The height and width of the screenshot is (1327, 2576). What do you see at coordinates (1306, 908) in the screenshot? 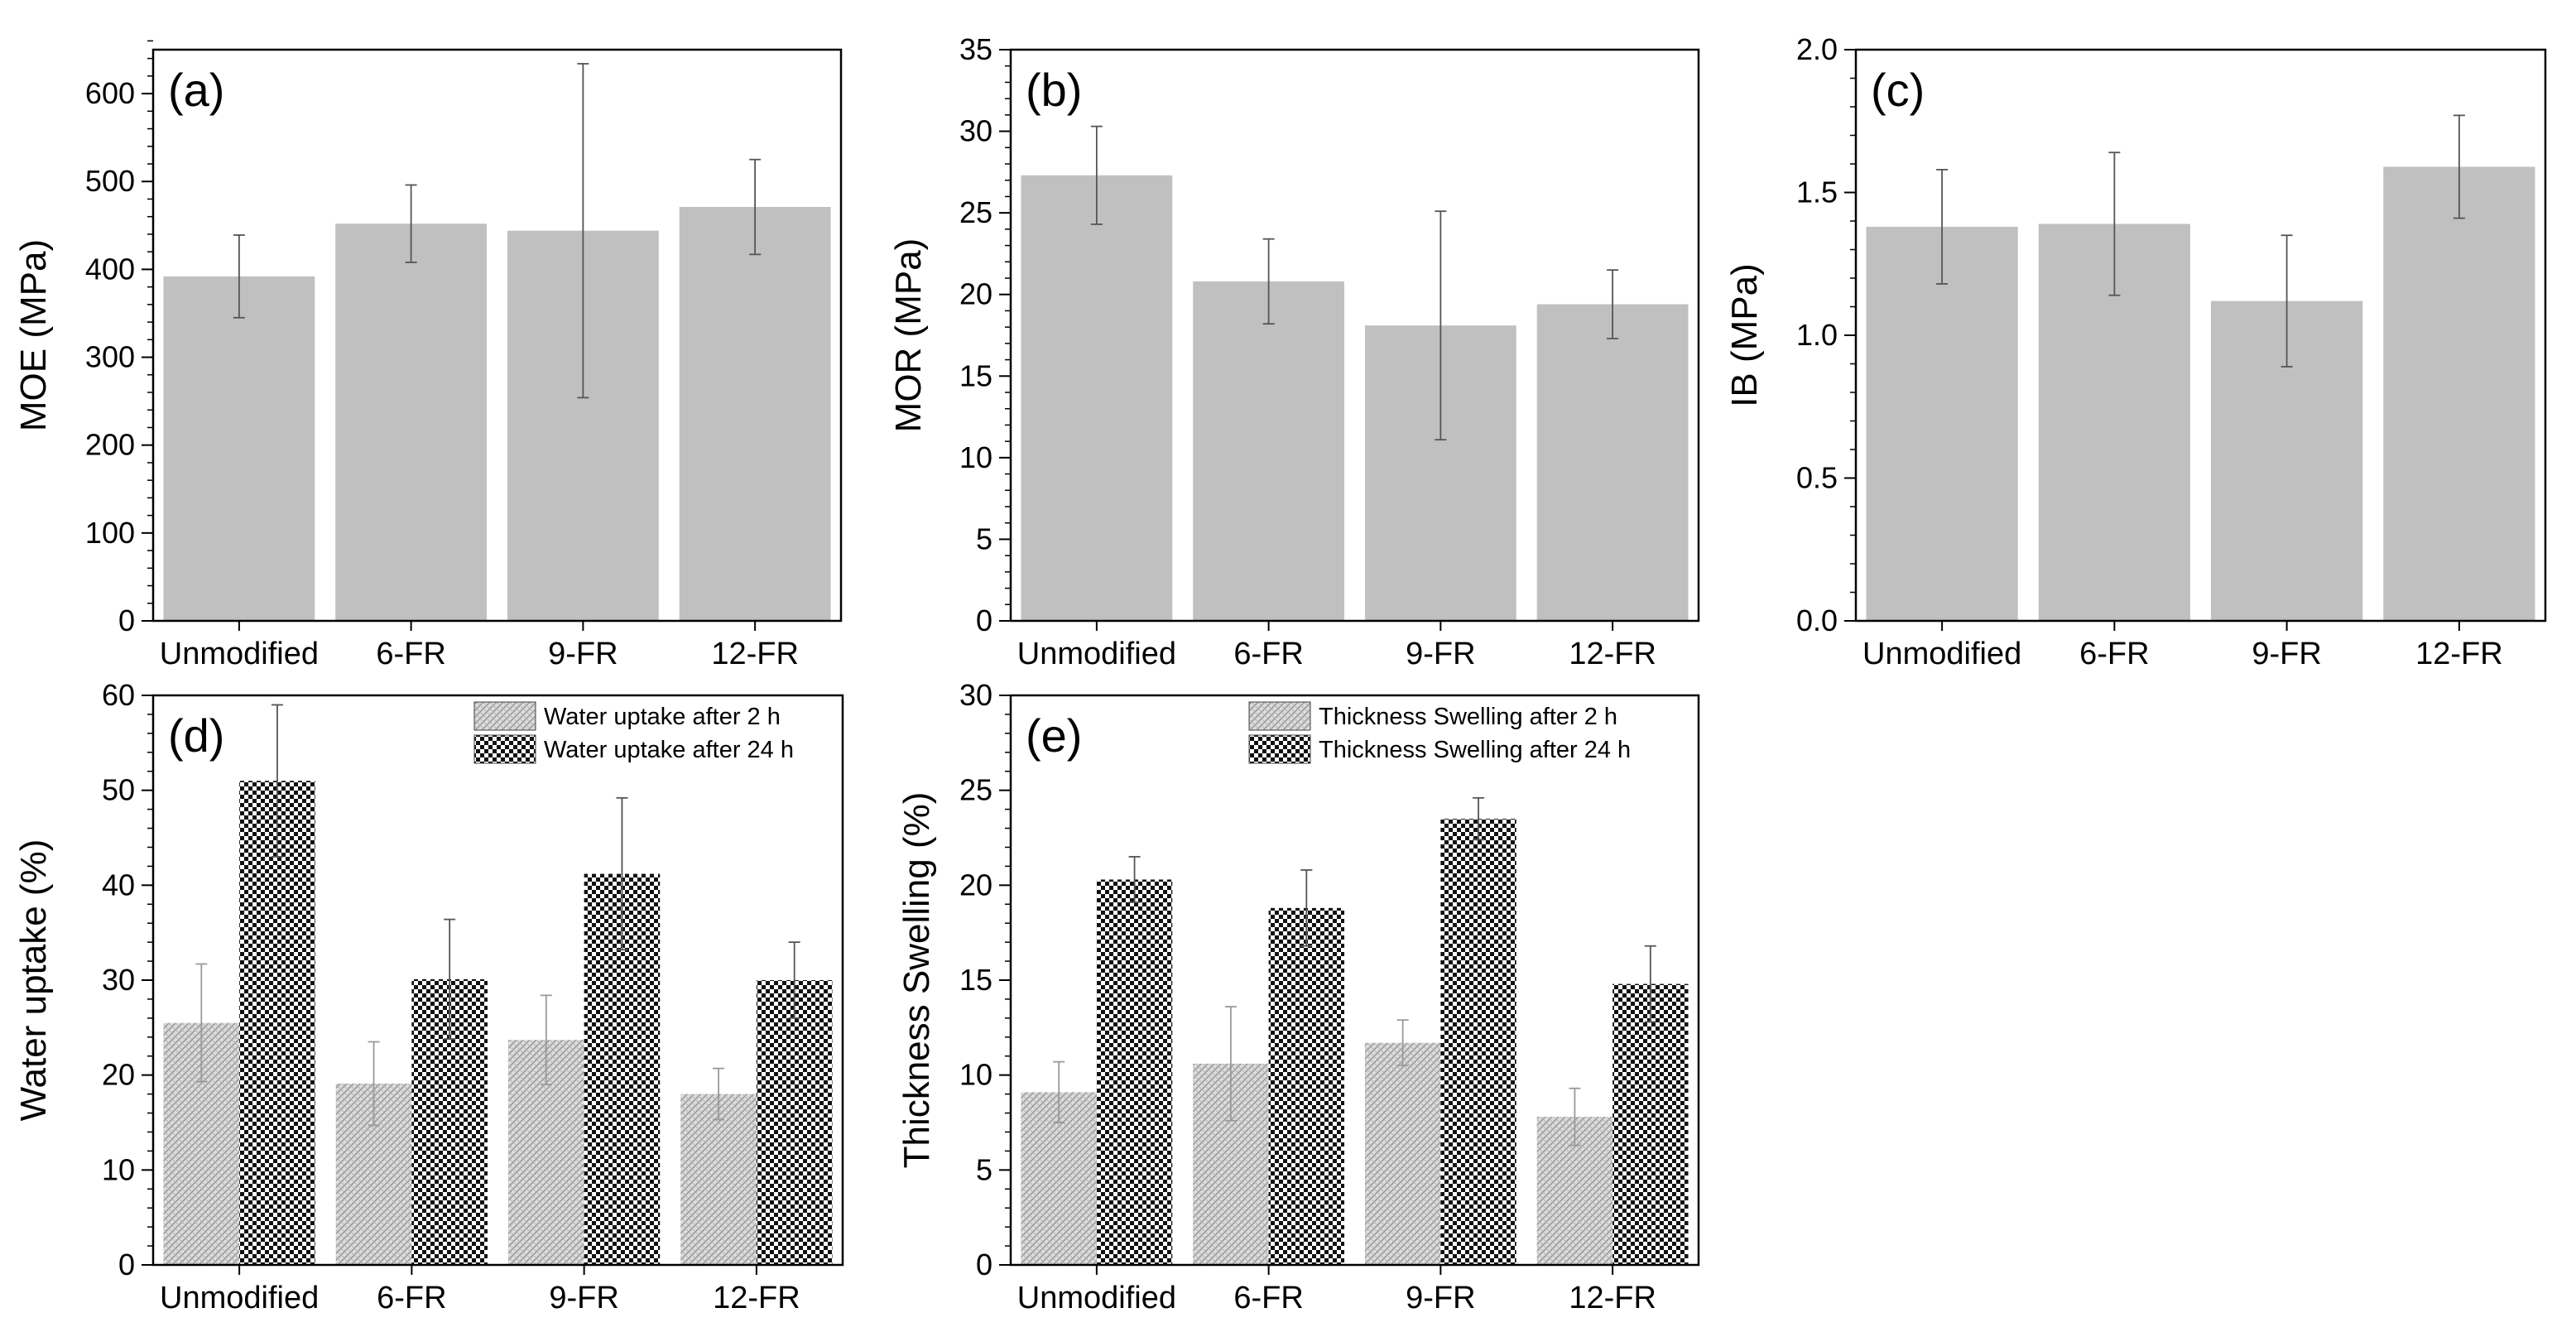
I see `error-bar-e-s1-6-fr` at bounding box center [1306, 908].